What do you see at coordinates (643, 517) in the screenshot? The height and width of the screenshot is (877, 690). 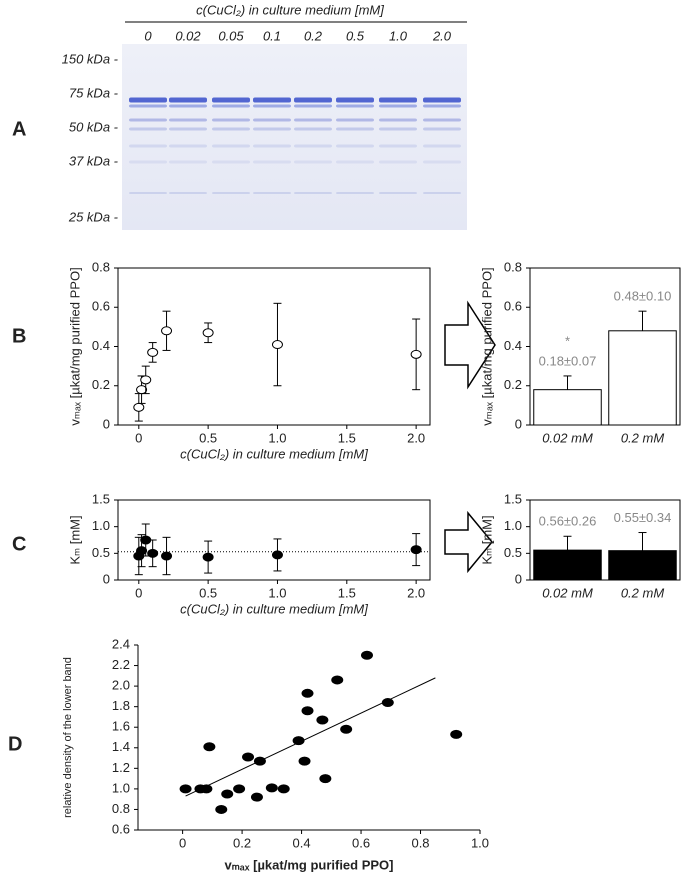 I see `value-label: 0.55±0.34` at bounding box center [643, 517].